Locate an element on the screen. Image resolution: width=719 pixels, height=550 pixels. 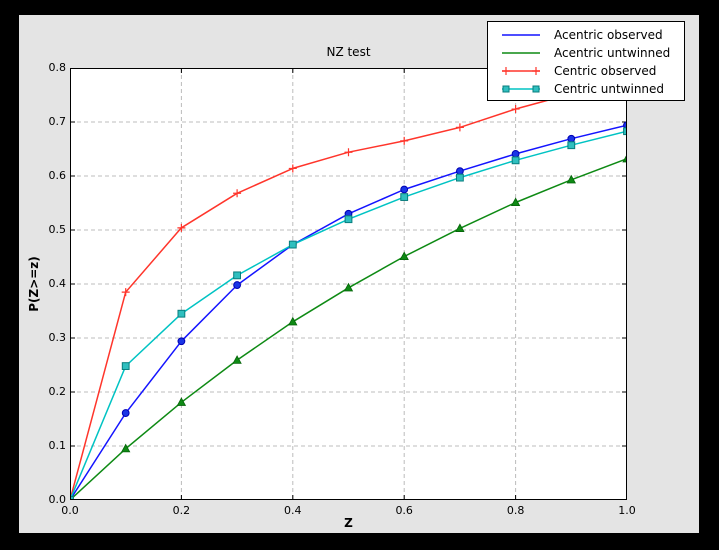
y-tick-label: 0.3 is located at coordinates (57, 337).